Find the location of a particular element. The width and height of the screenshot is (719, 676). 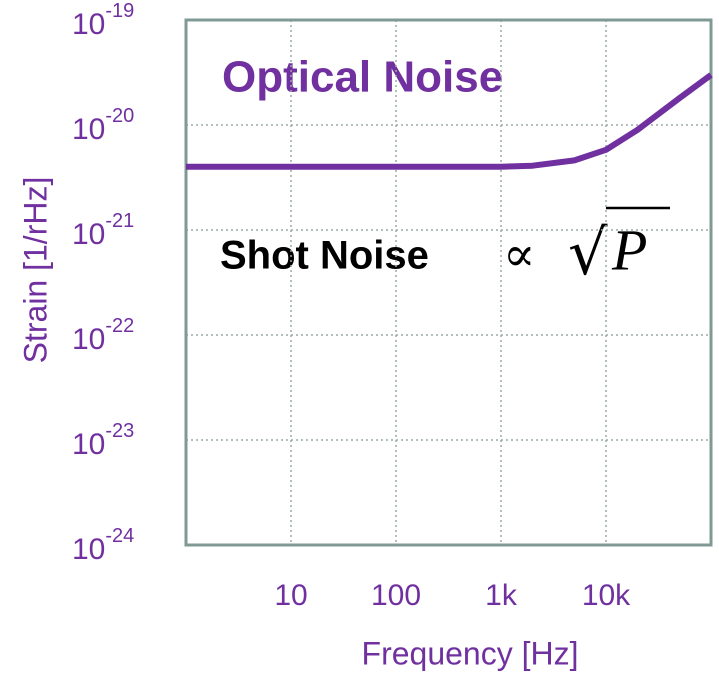

formula-root: √ is located at coordinates (588, 252).